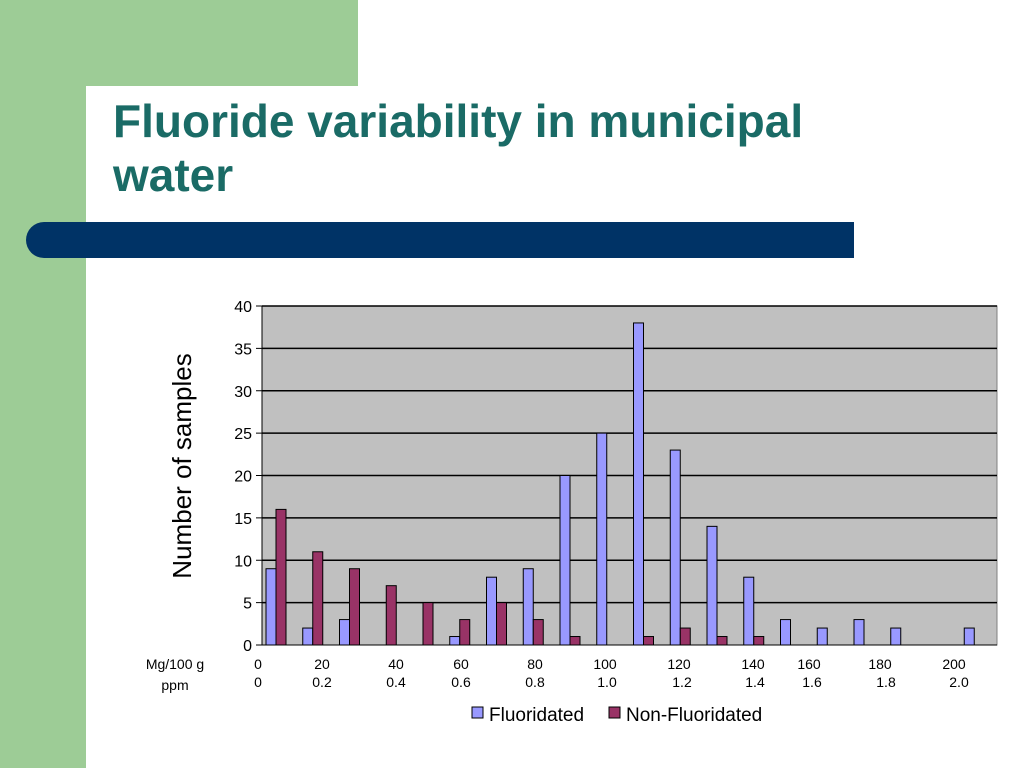  Describe the element at coordinates (477, 712) in the screenshot. I see `legend-swatch-fluoridated` at that location.